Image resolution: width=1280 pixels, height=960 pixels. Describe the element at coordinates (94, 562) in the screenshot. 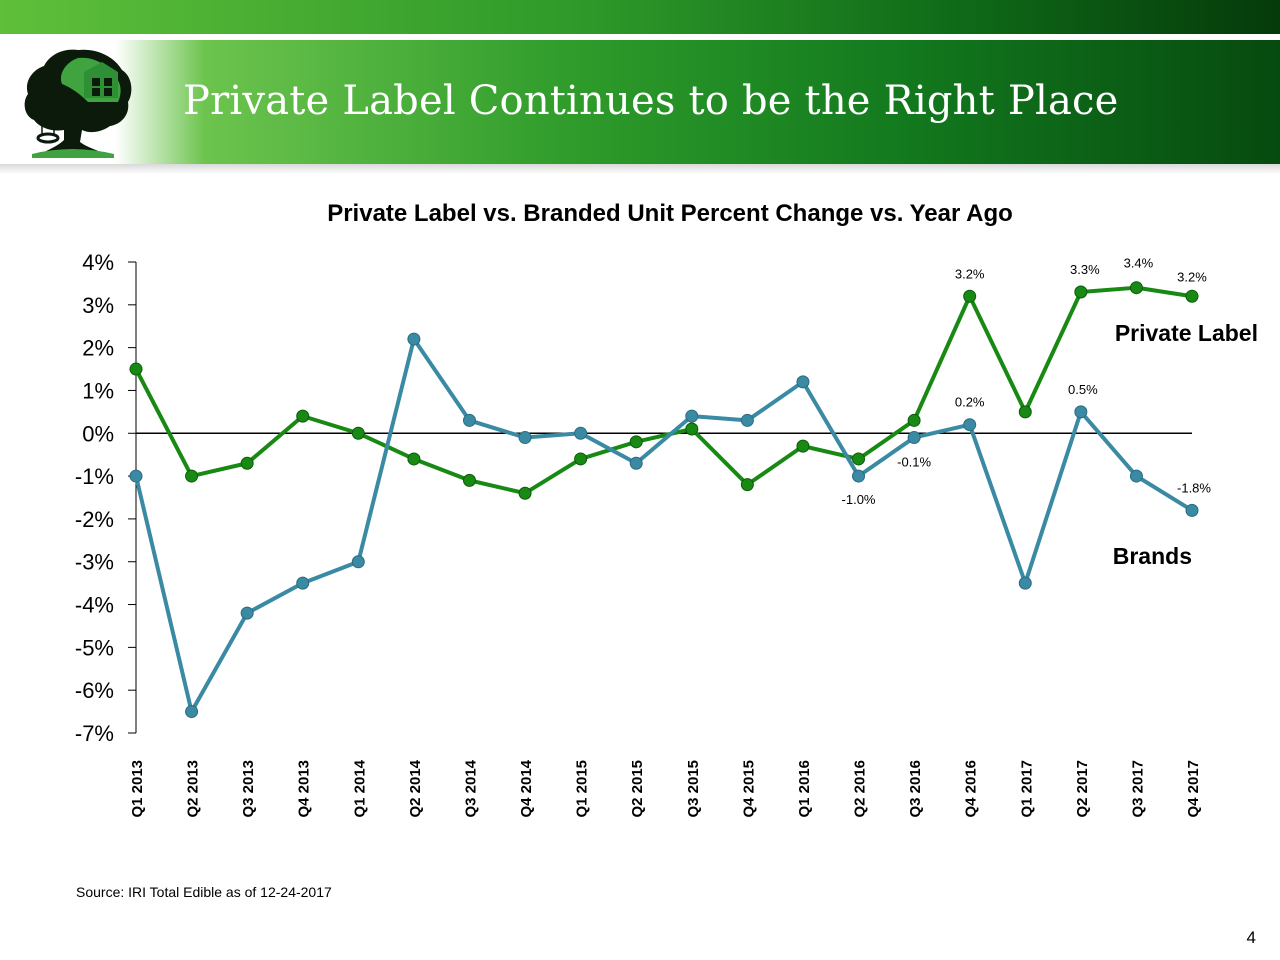

I see `y-tick-label: -3%` at that location.